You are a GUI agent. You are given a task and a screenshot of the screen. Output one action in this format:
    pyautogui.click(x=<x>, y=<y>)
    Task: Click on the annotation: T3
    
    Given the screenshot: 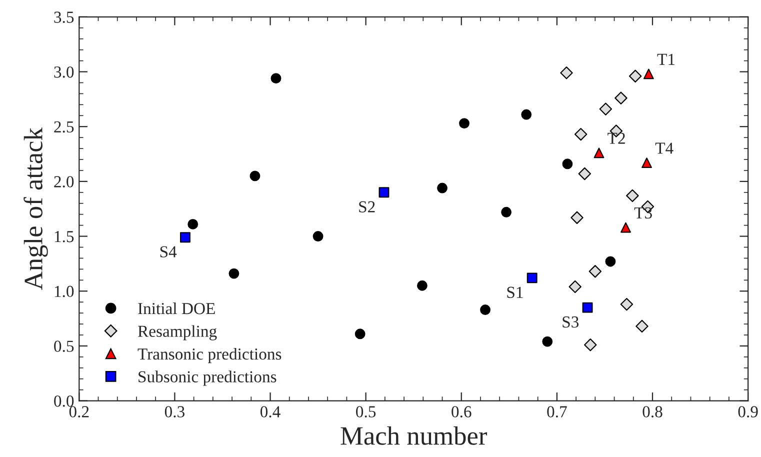 What is the action you would take?
    pyautogui.click(x=643, y=213)
    